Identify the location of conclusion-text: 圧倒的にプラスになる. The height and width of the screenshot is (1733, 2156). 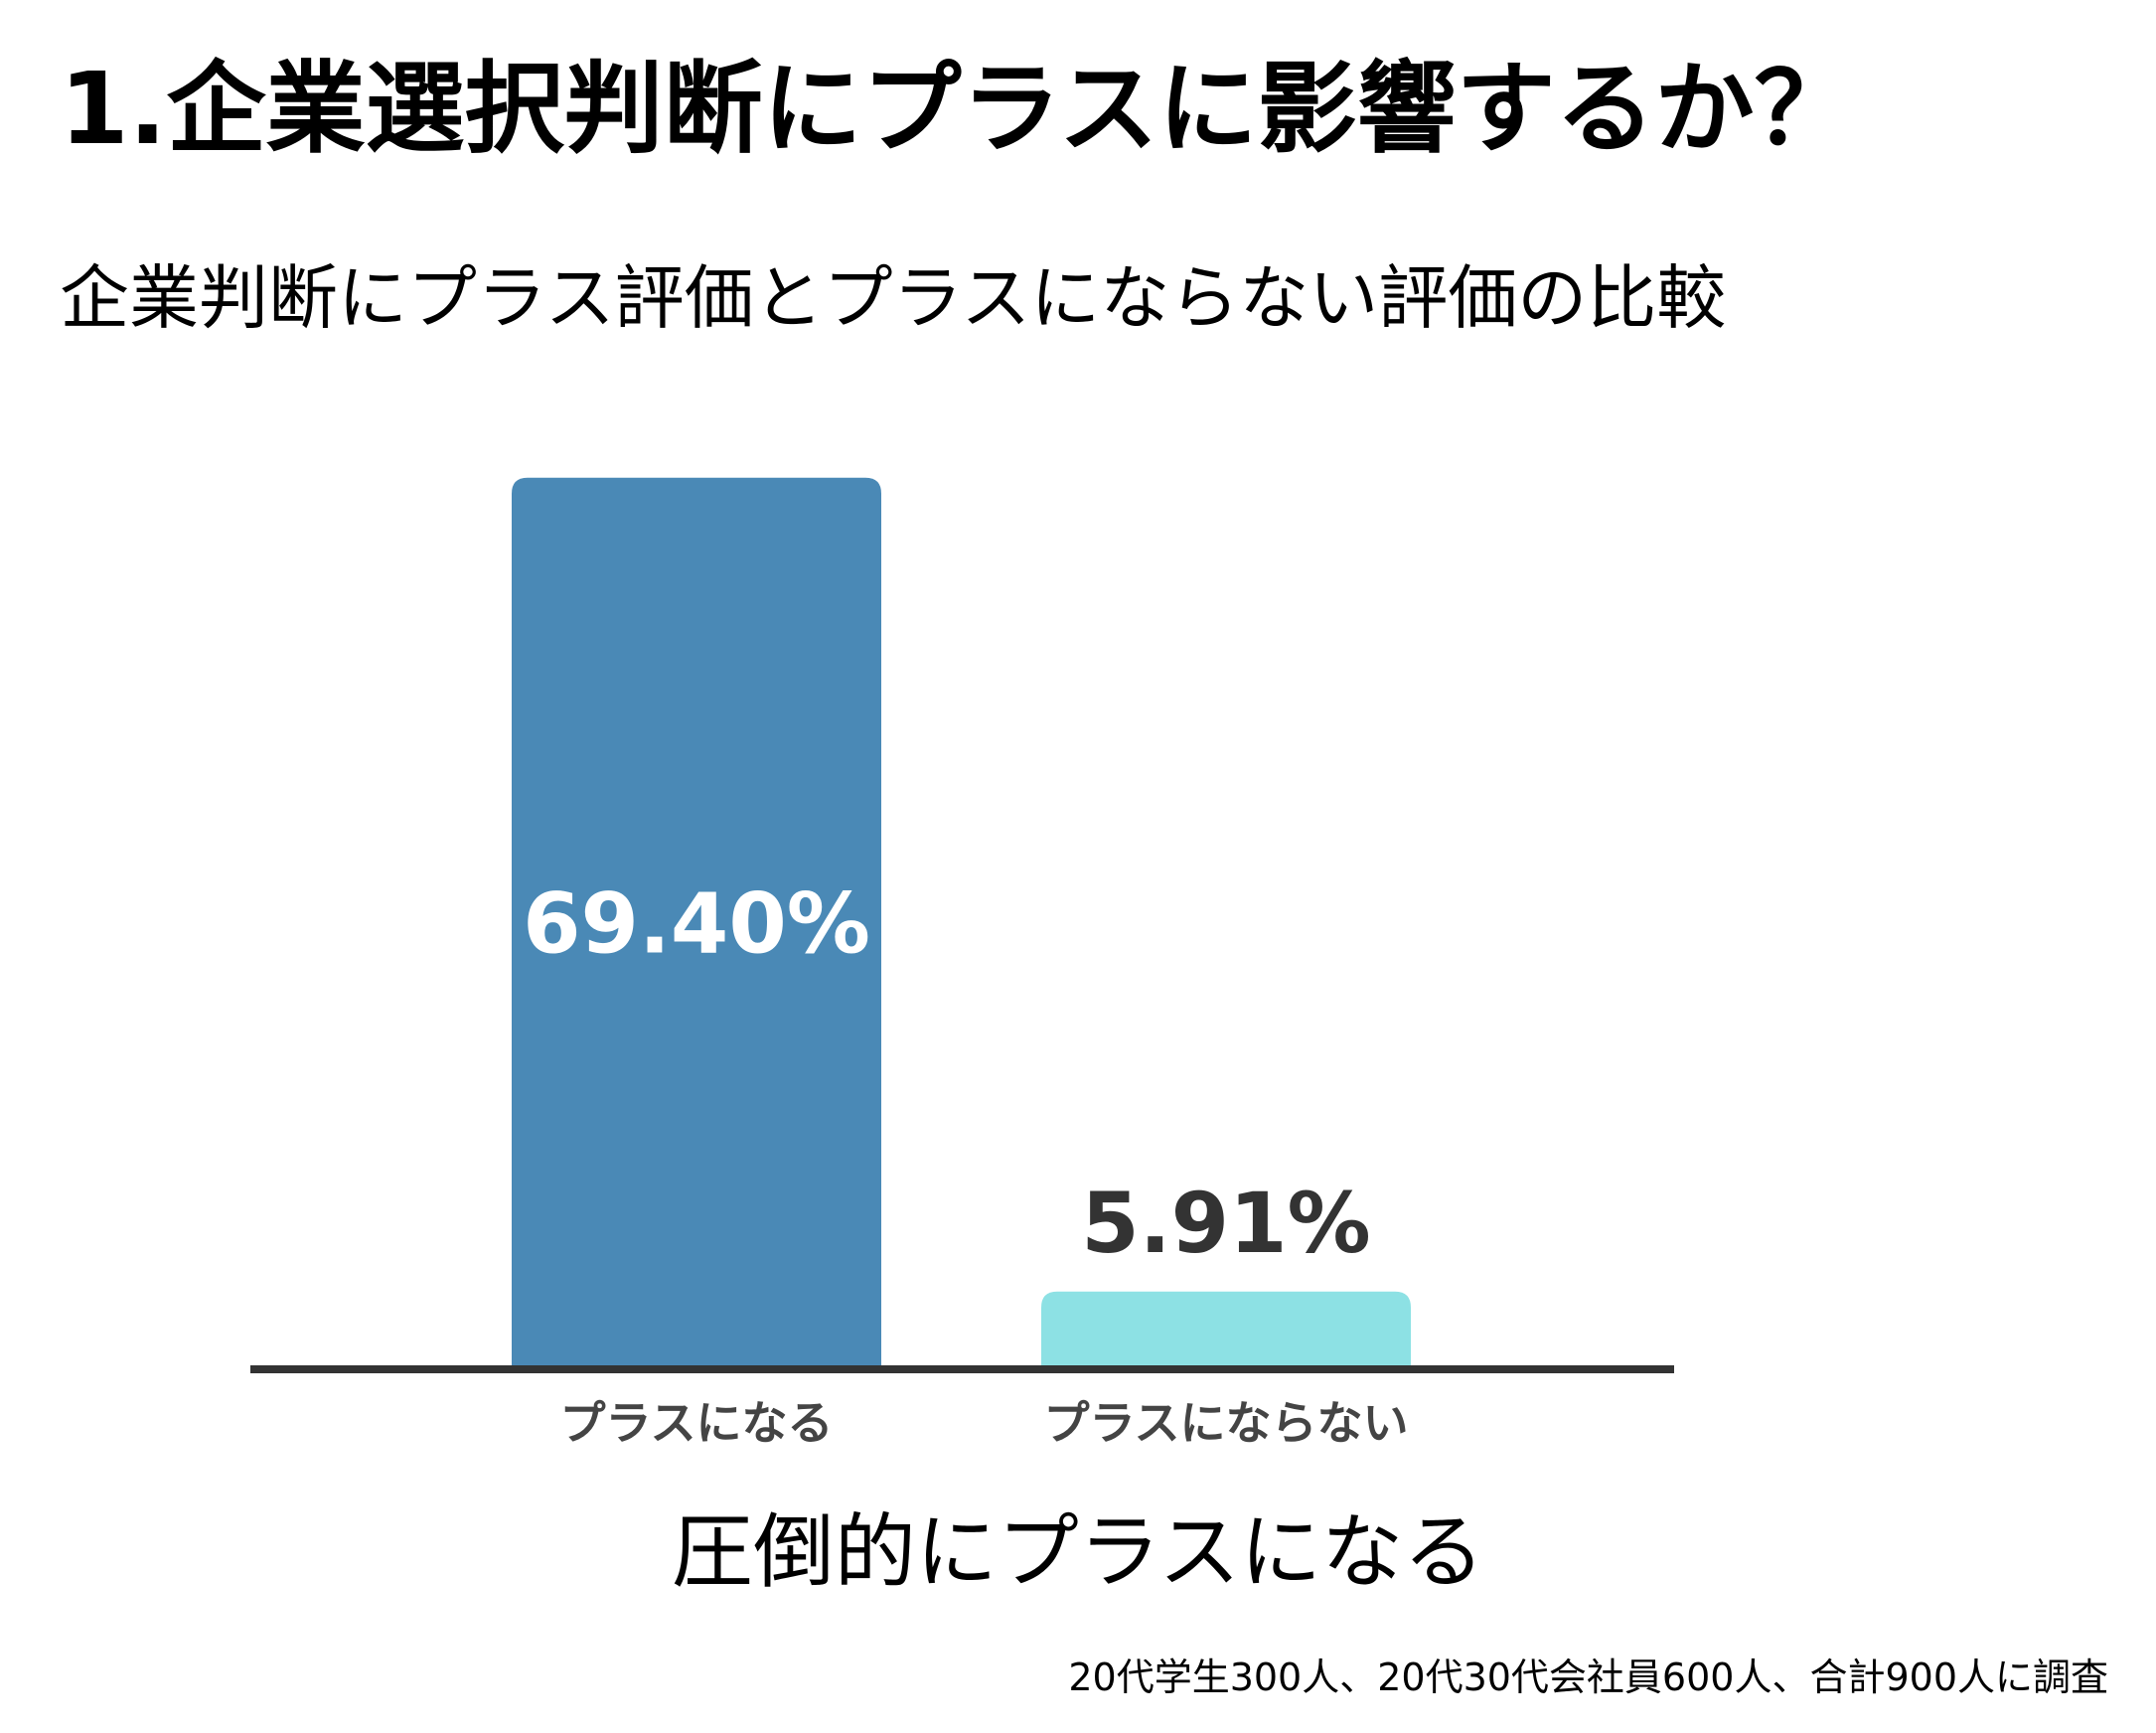
(1078, 1553).